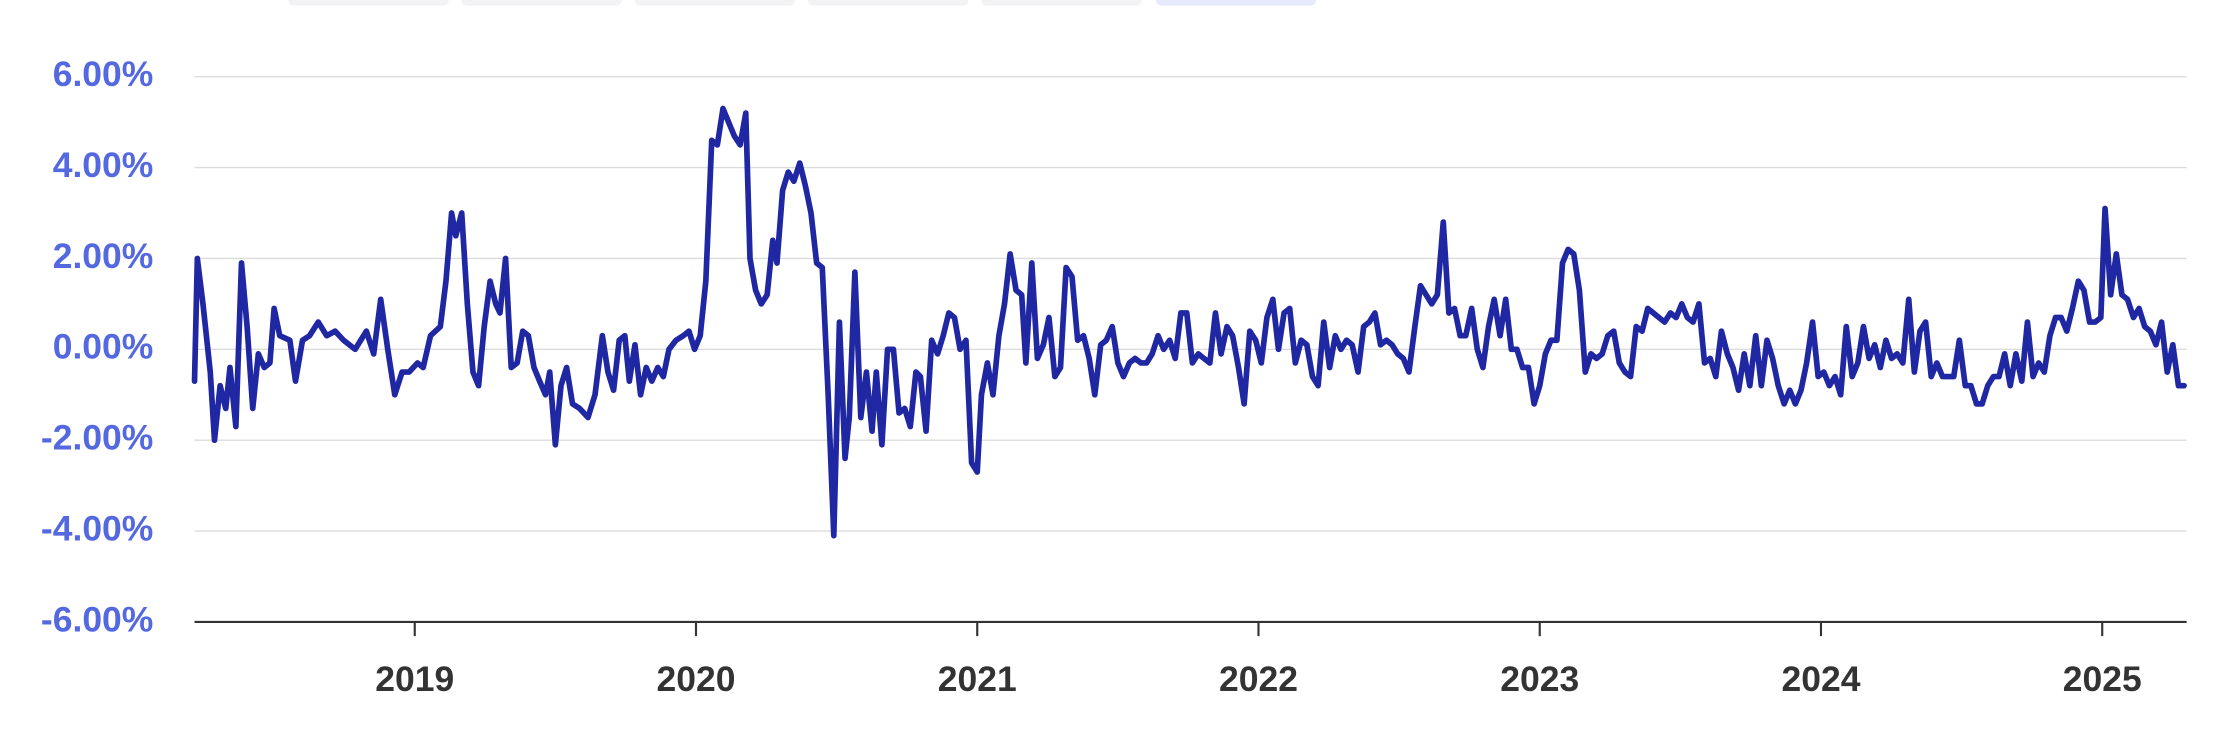 The image size is (2215, 737). I want to click on y-tick-label: 4.00%, so click(103, 165).